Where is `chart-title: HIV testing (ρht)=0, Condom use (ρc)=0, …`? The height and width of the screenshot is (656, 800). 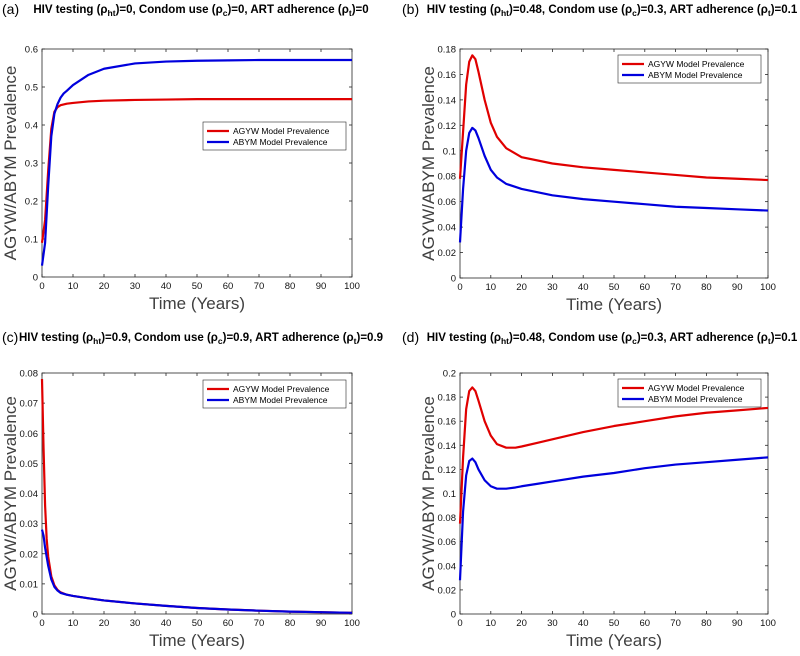
chart-title: HIV testing (ρht)=0, Condom use (ρc)=0, … is located at coordinates (200, 11).